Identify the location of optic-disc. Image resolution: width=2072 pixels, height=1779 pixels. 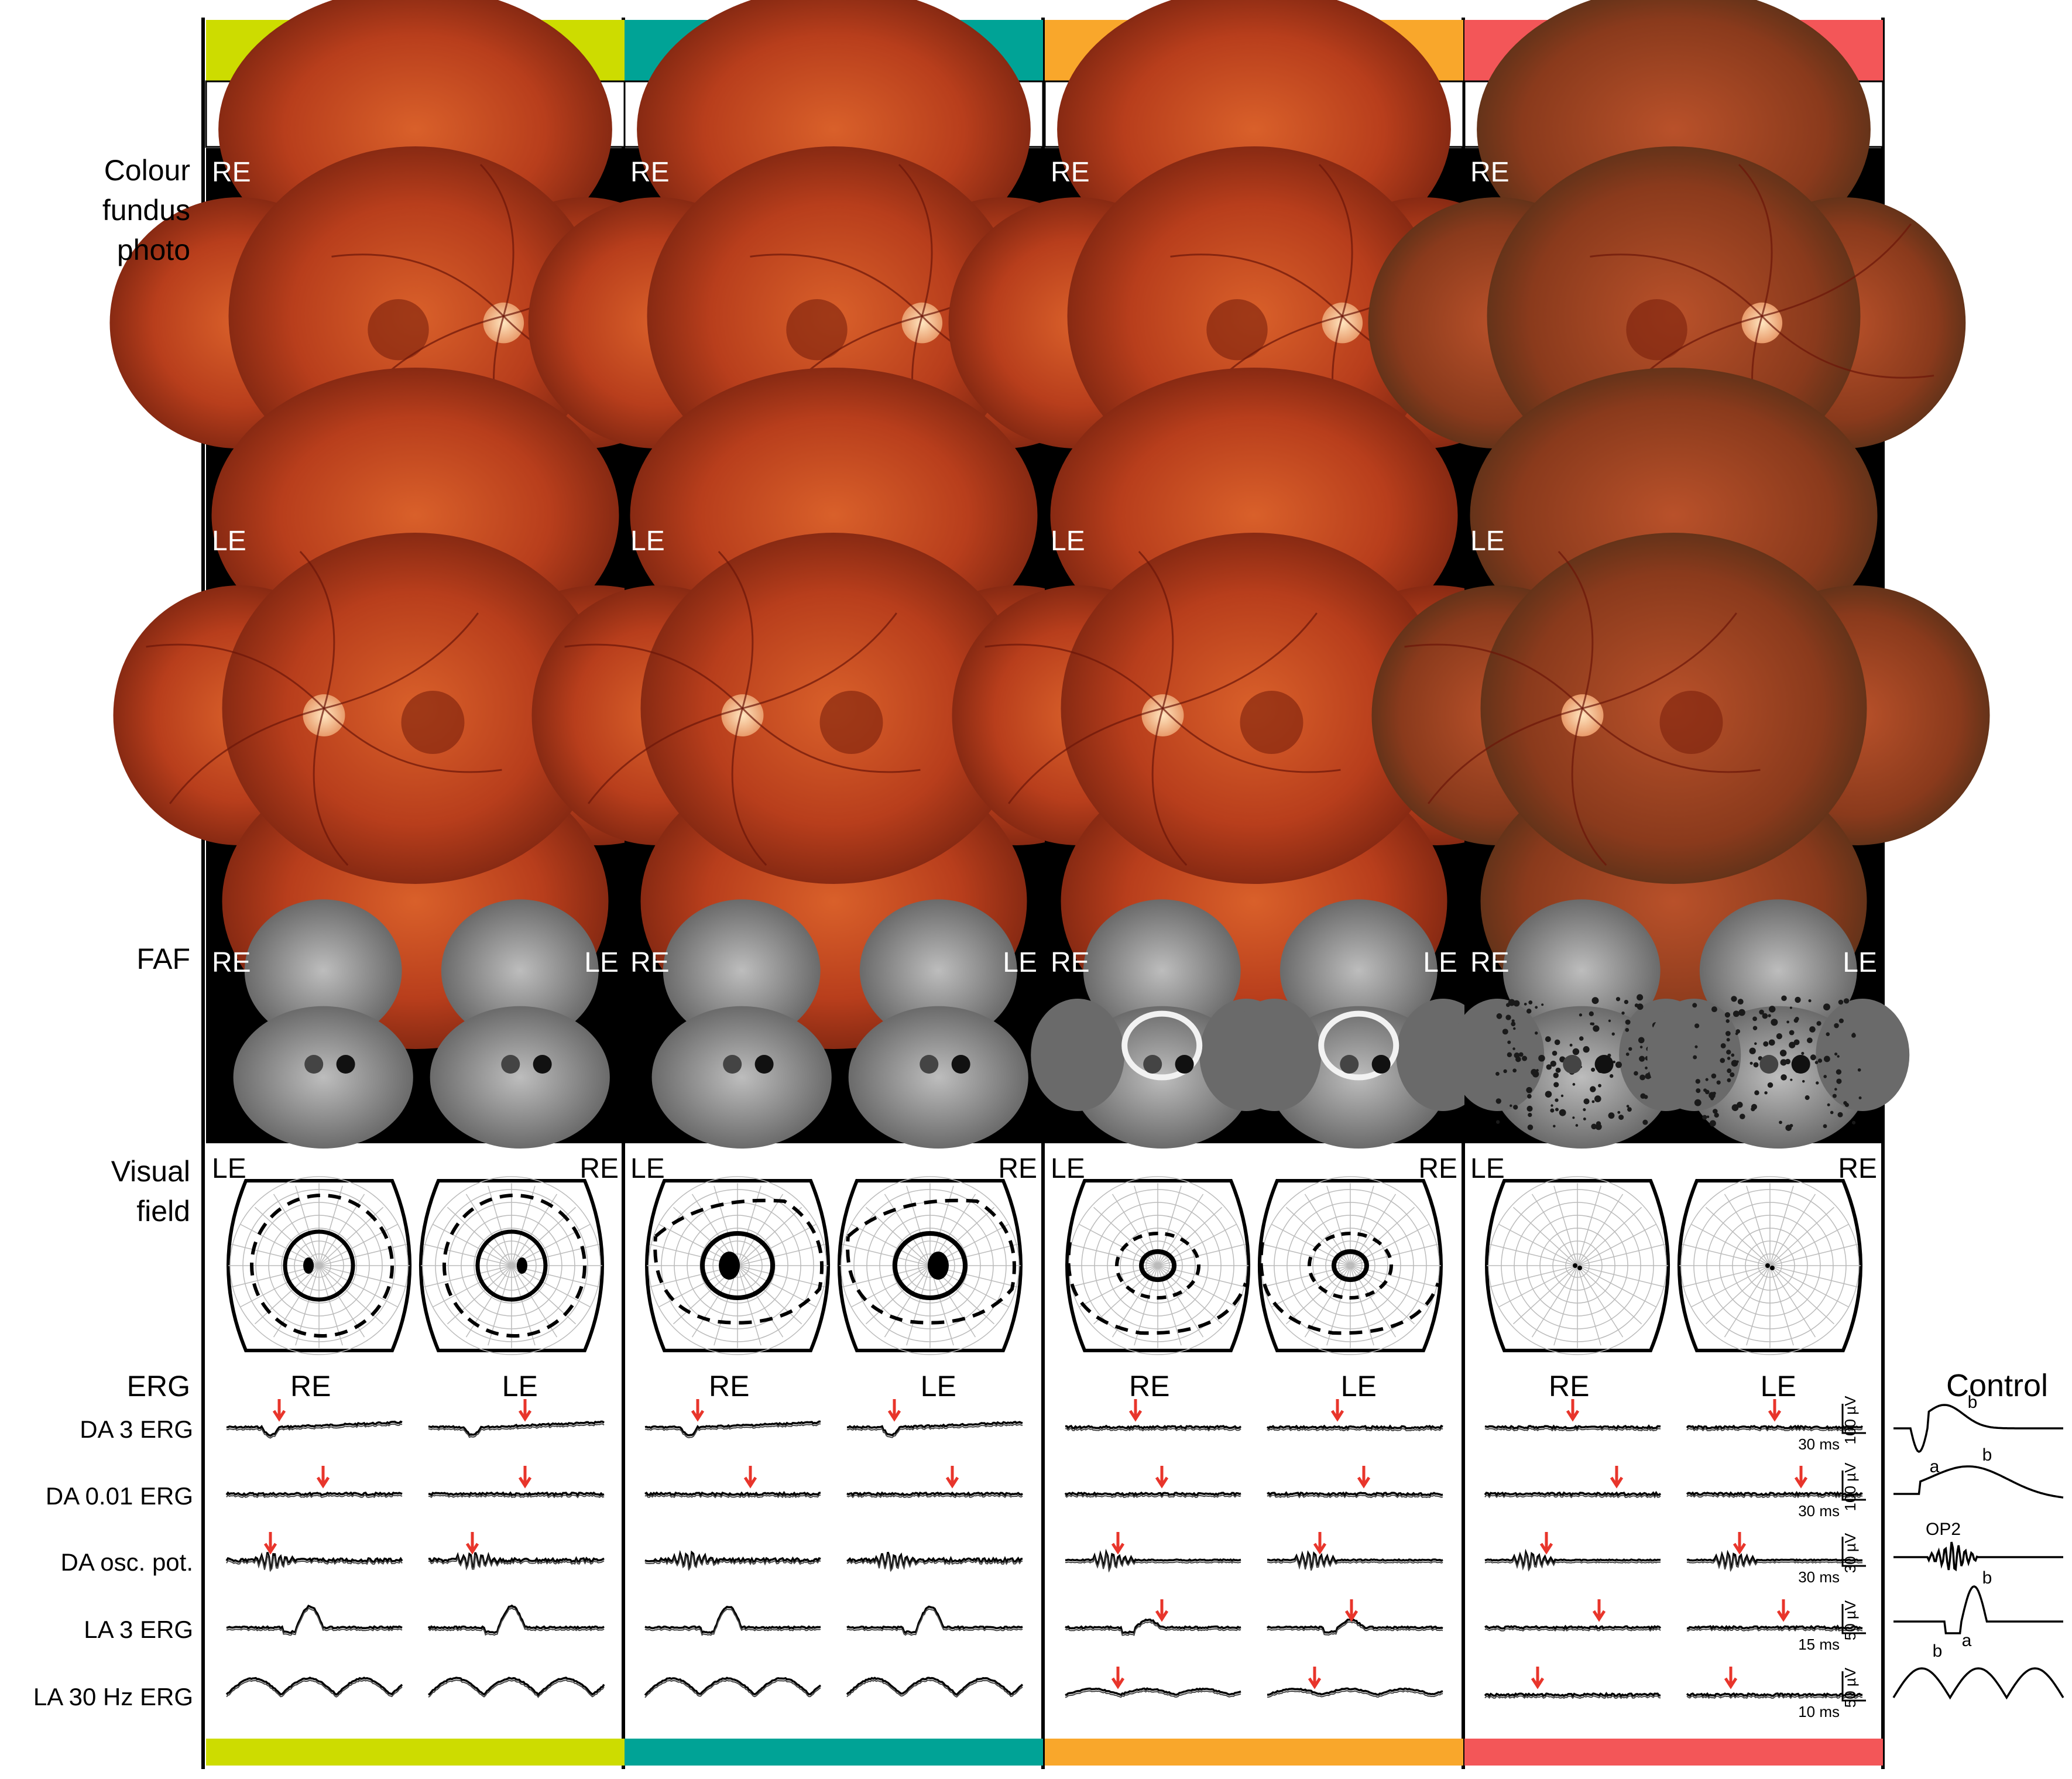
(1162, 715).